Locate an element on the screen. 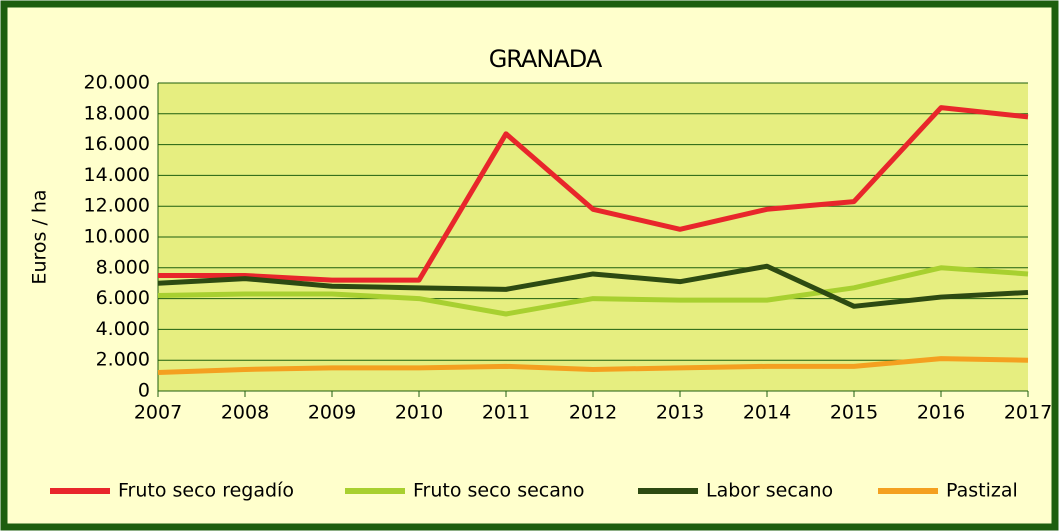  x-tick-label: 2016 is located at coordinates (941, 413).